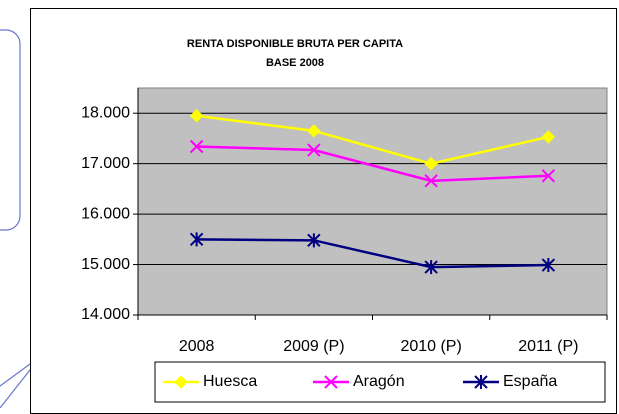 This screenshot has height=414, width=619. What do you see at coordinates (230, 381) in the screenshot?
I see `legend-label: Huesca` at bounding box center [230, 381].